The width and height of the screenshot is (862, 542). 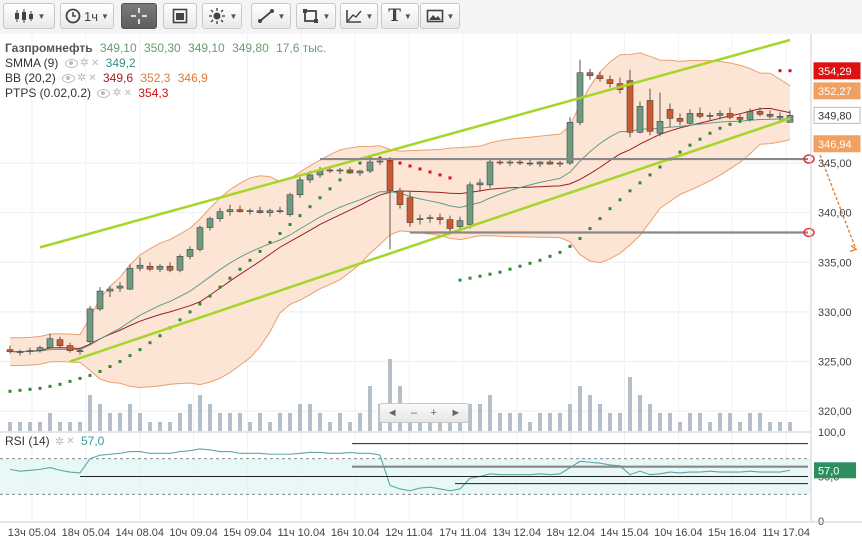 I want to click on brightness-icon, so click(x=216, y=16).